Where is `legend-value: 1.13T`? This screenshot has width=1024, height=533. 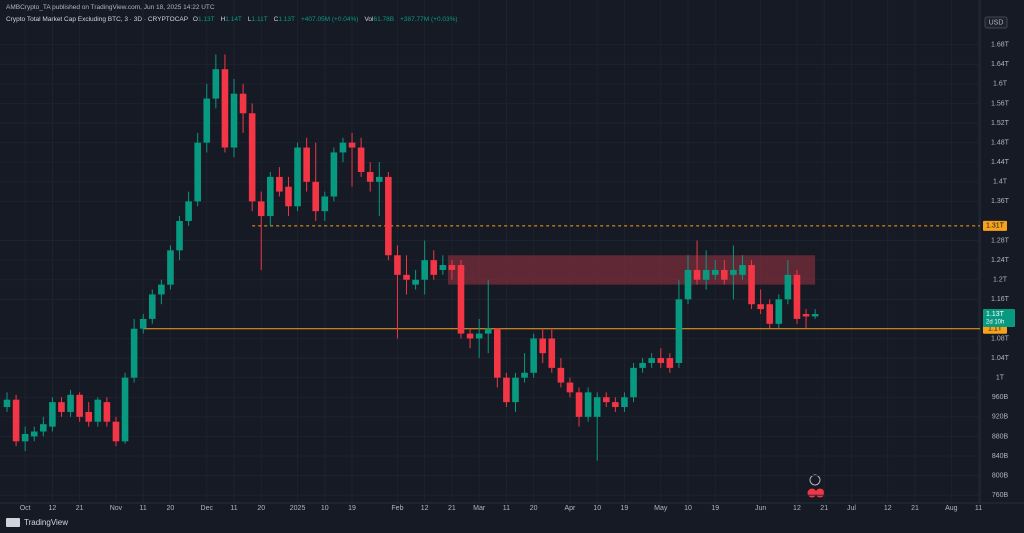 legend-value: 1.13T is located at coordinates (206, 19).